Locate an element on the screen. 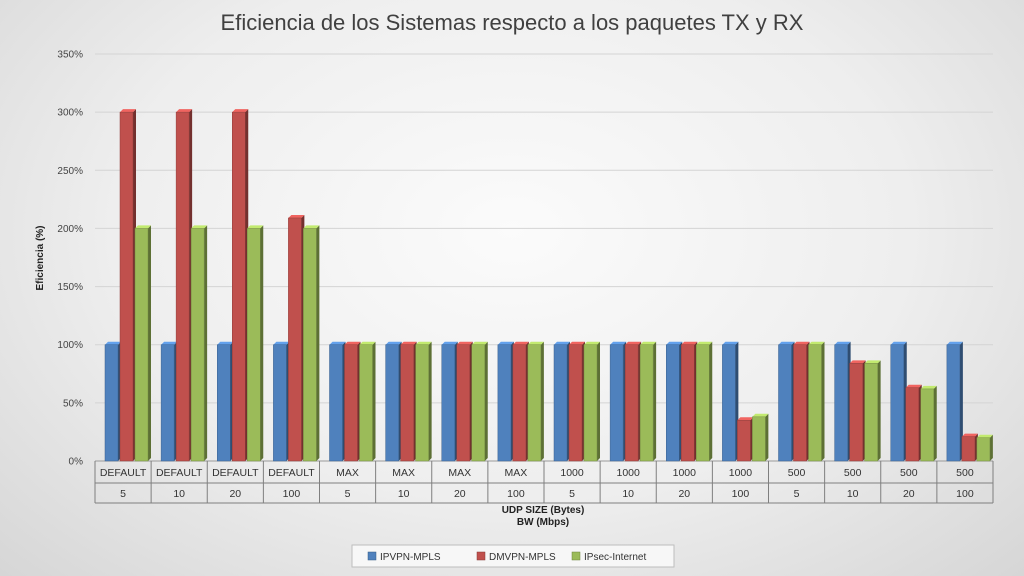 The height and width of the screenshot is (576, 1024). x-axis-label-bw: BW (Mbps) is located at coordinates (543, 522).